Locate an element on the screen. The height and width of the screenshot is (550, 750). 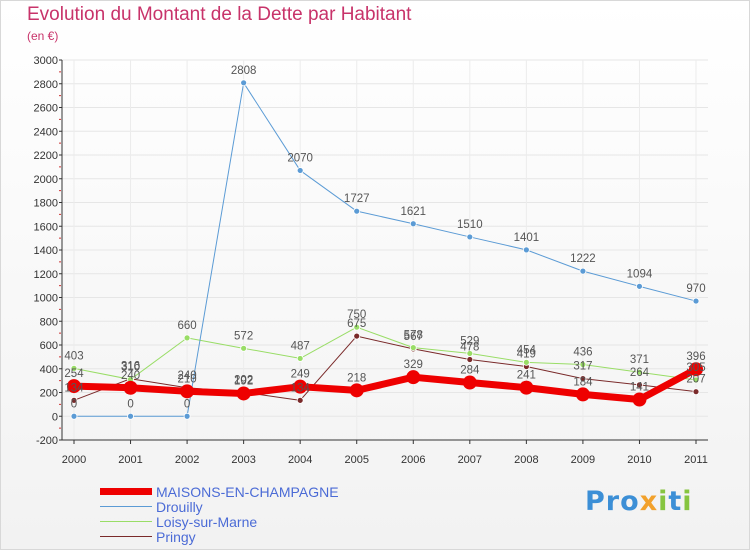
logo-letter: i is located at coordinates (663, 501).